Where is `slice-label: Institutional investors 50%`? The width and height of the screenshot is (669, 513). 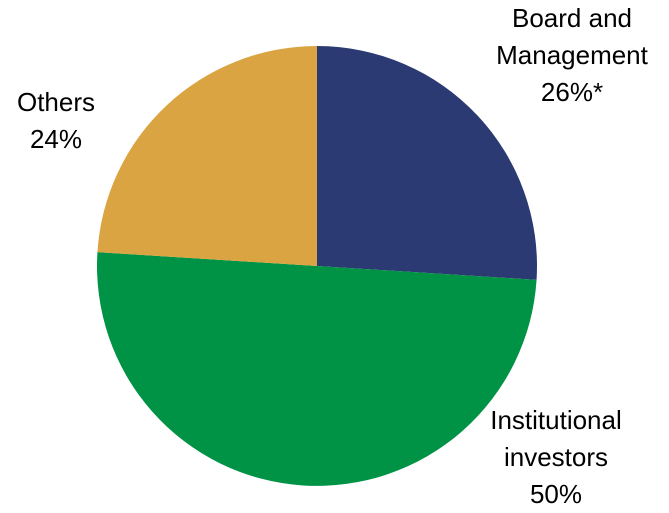 slice-label: Institutional investors 50% is located at coordinates (556, 457).